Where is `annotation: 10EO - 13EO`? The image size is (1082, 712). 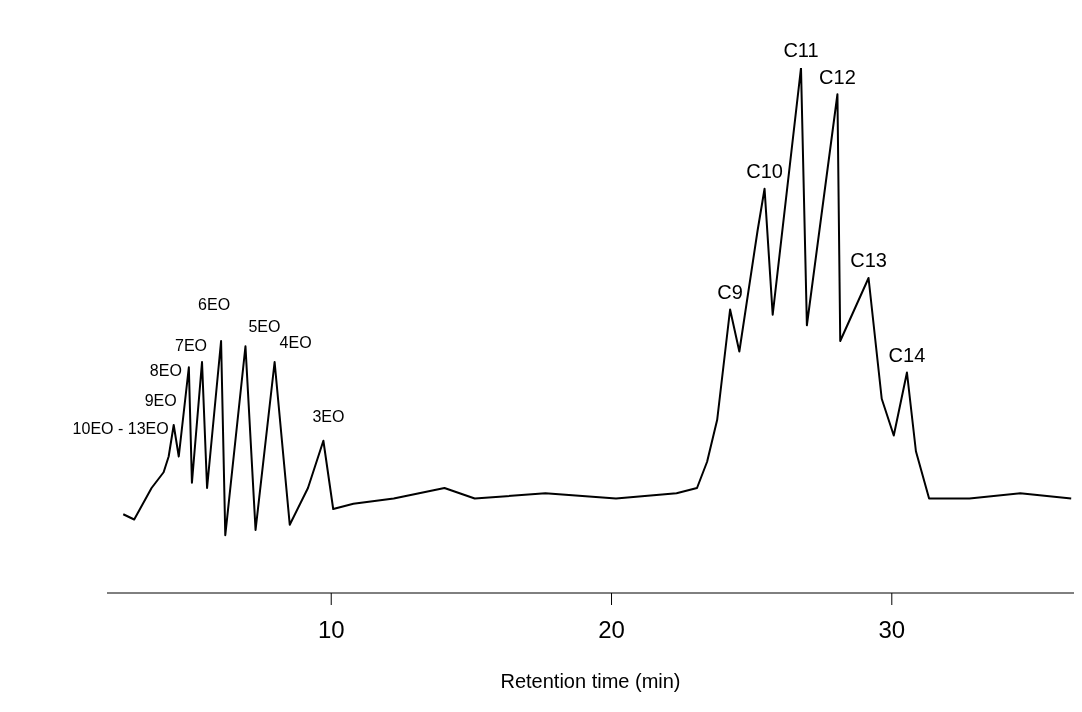
annotation: 10EO - 13EO is located at coordinates (120, 428).